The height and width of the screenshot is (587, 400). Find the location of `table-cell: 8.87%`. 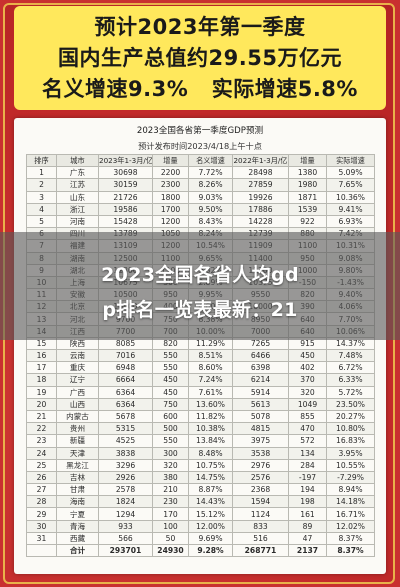

table-cell: 8.87% is located at coordinates (210, 490).